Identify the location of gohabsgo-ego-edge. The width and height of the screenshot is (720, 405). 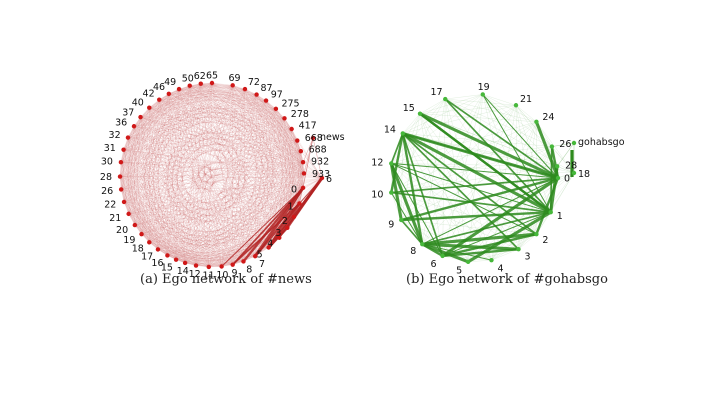
(565, 154).